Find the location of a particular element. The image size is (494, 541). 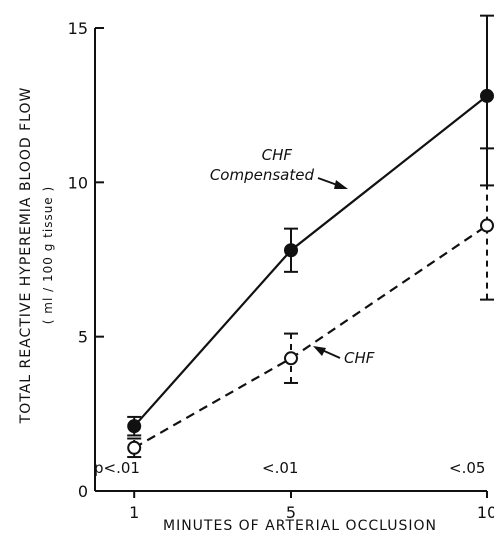

pointer-head-chf is located at coordinates (319, 351).